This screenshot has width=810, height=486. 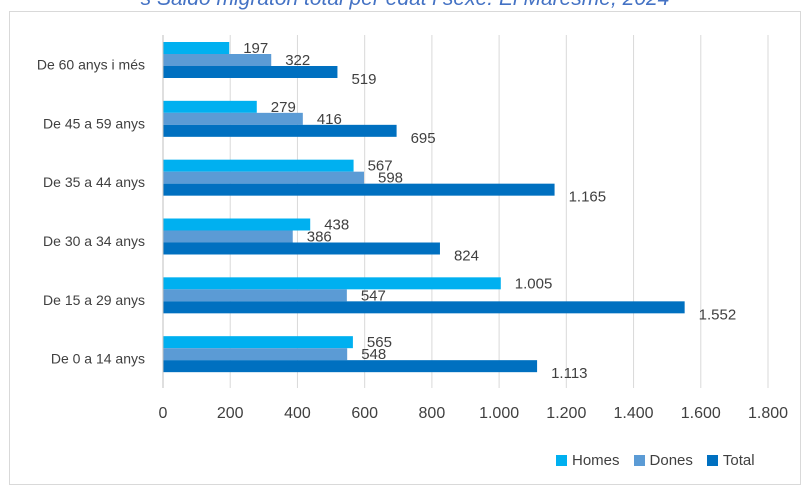 What do you see at coordinates (634, 413) in the screenshot?
I see `x-tick-label: 1.400` at bounding box center [634, 413].